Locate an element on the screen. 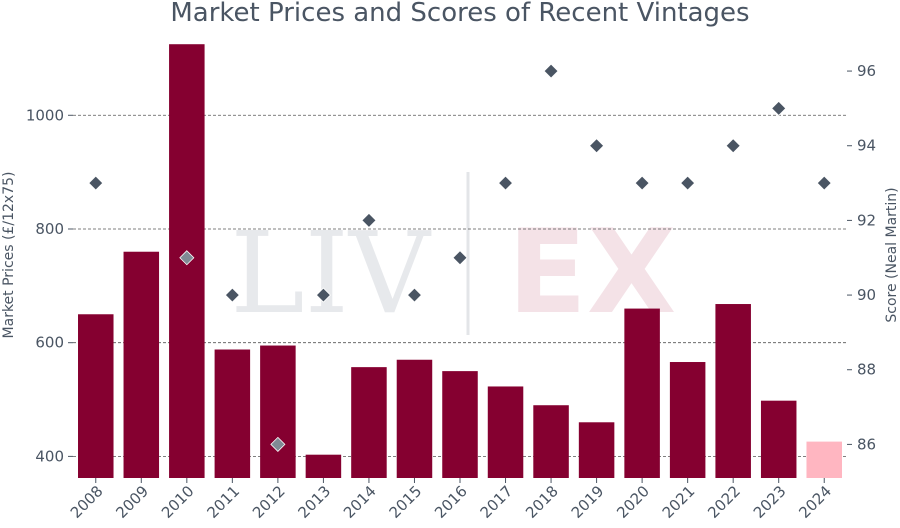 The width and height of the screenshot is (900, 528). x-tick-label: 2022 is located at coordinates (724, 502).